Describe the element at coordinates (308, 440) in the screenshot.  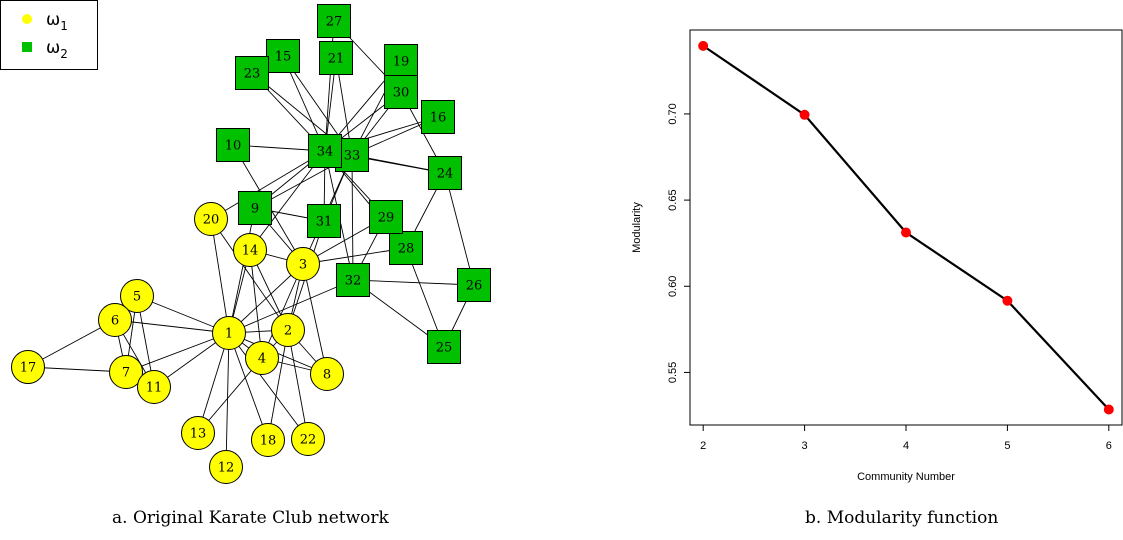
I see `node-label: 22` at that location.